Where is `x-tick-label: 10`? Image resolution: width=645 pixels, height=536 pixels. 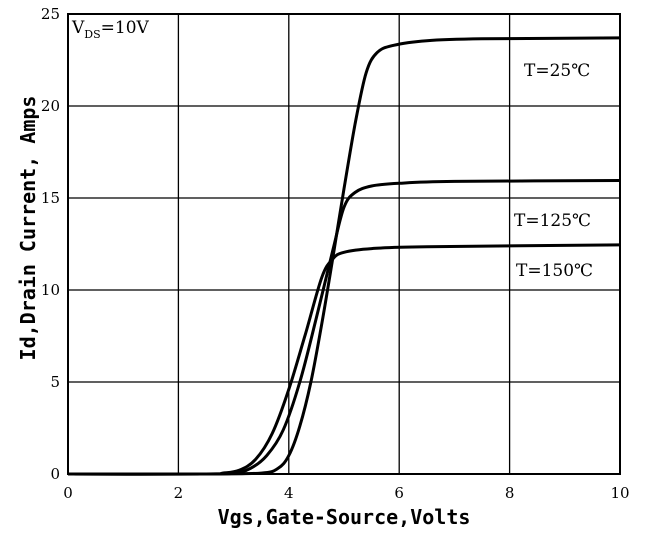 x-tick-label: 10 is located at coordinates (619, 493).